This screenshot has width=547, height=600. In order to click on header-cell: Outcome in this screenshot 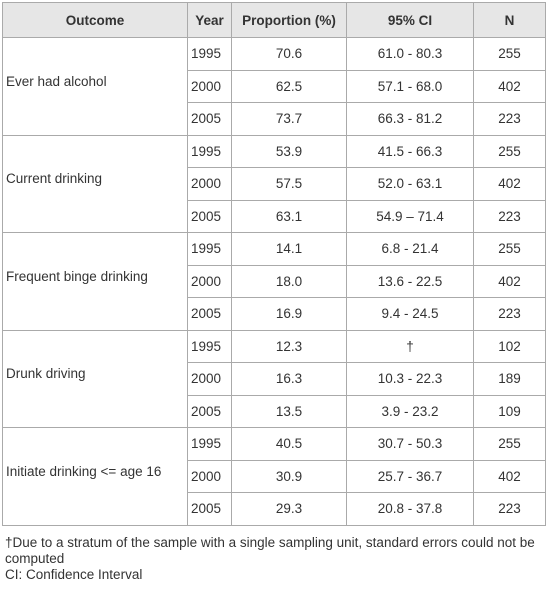, I will do `click(95, 20)`.